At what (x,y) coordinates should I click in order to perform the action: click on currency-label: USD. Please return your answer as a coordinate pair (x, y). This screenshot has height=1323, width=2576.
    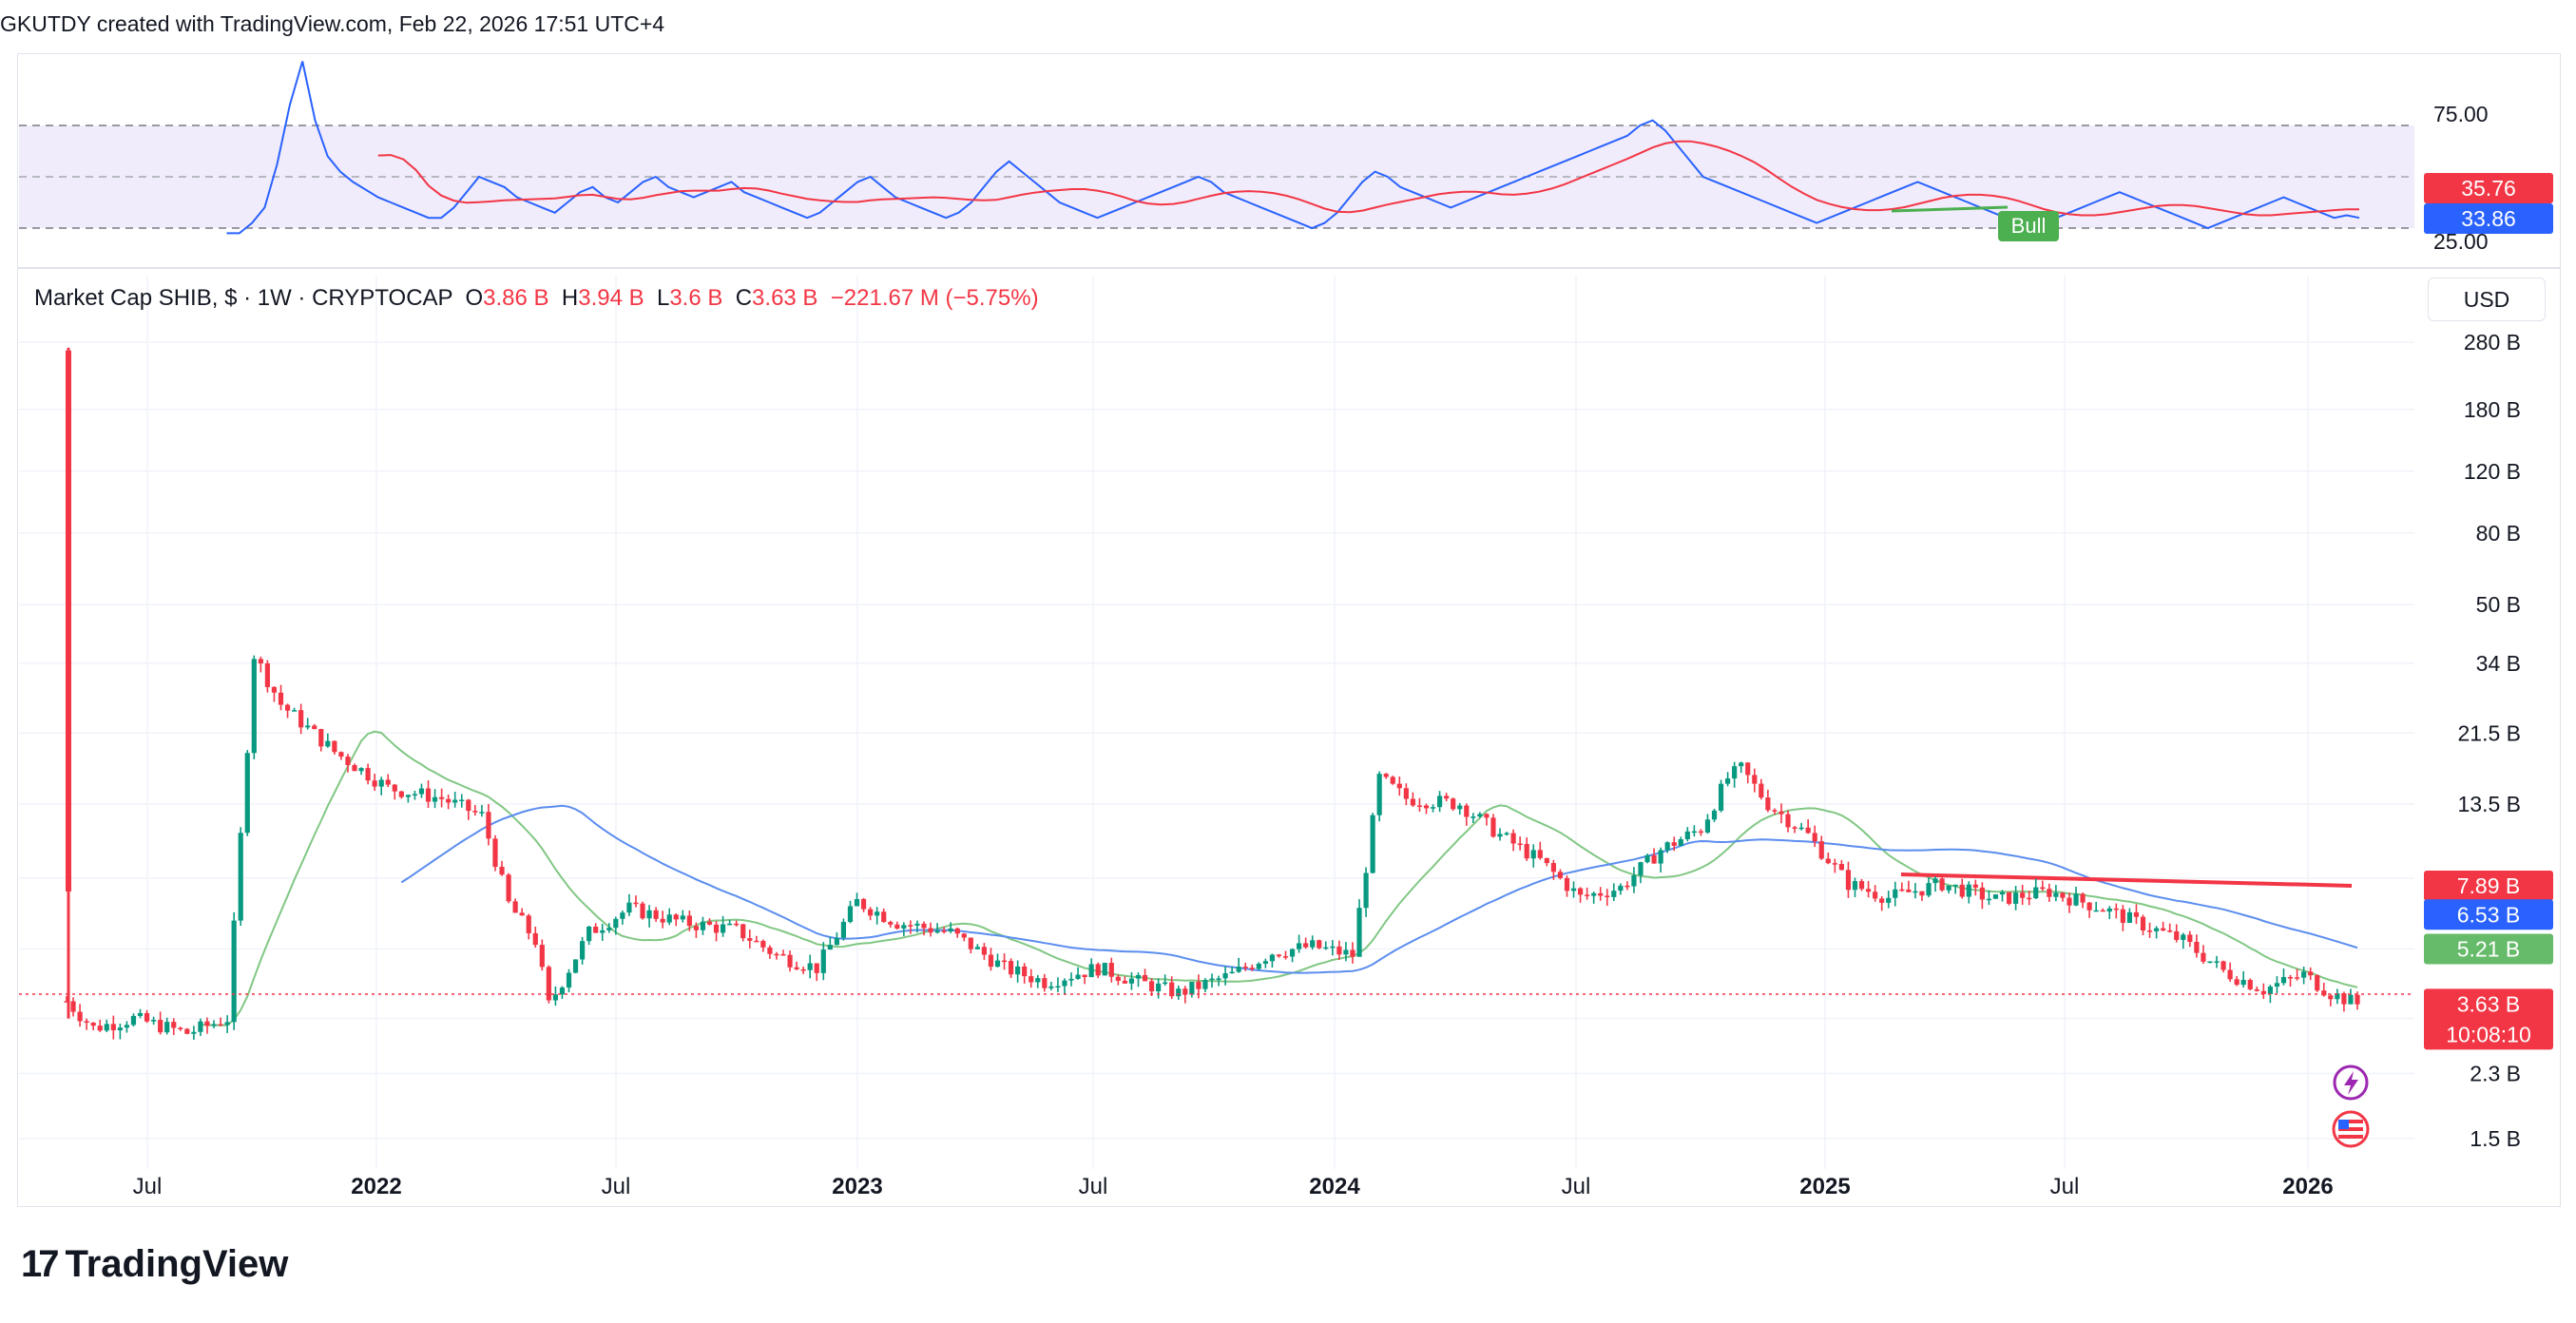
    Looking at the image, I should click on (2486, 299).